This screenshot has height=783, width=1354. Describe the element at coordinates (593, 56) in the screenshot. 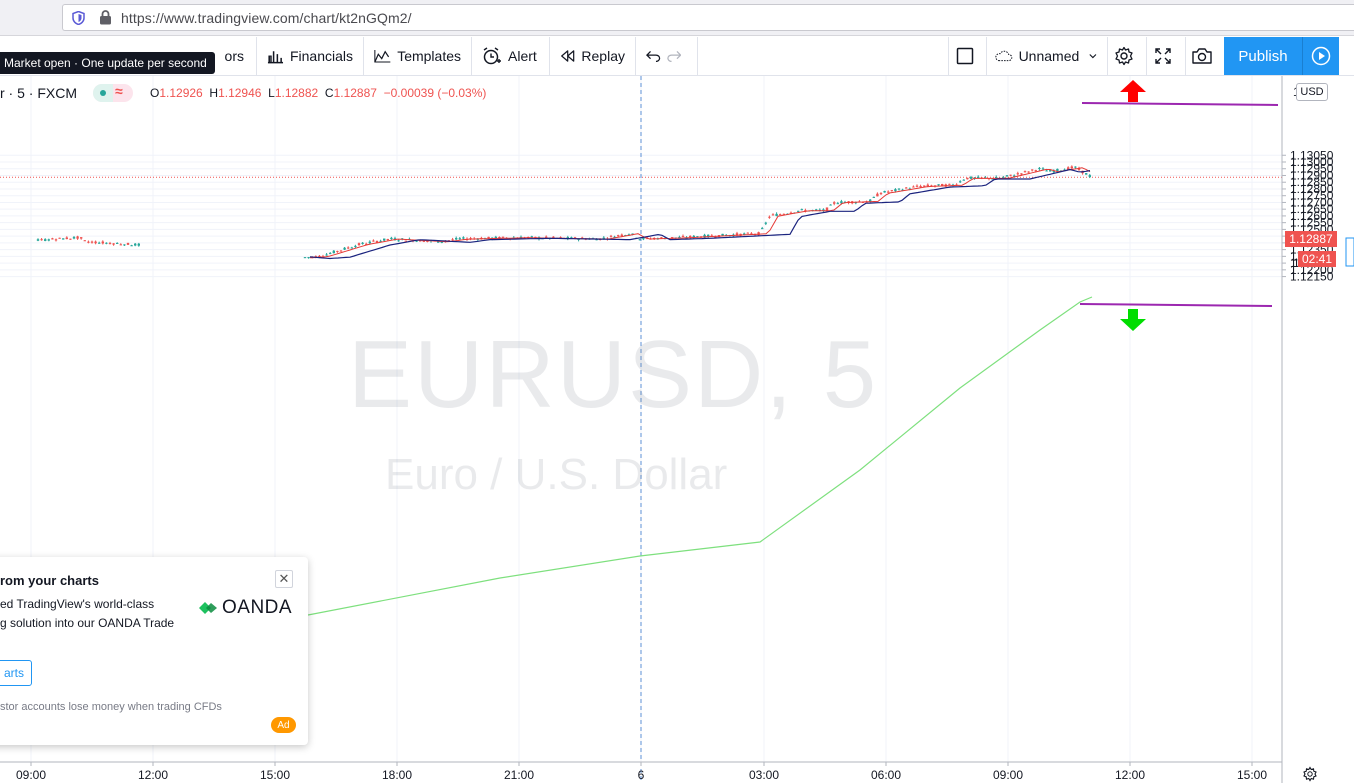

I see `replay-button: Replay` at that location.